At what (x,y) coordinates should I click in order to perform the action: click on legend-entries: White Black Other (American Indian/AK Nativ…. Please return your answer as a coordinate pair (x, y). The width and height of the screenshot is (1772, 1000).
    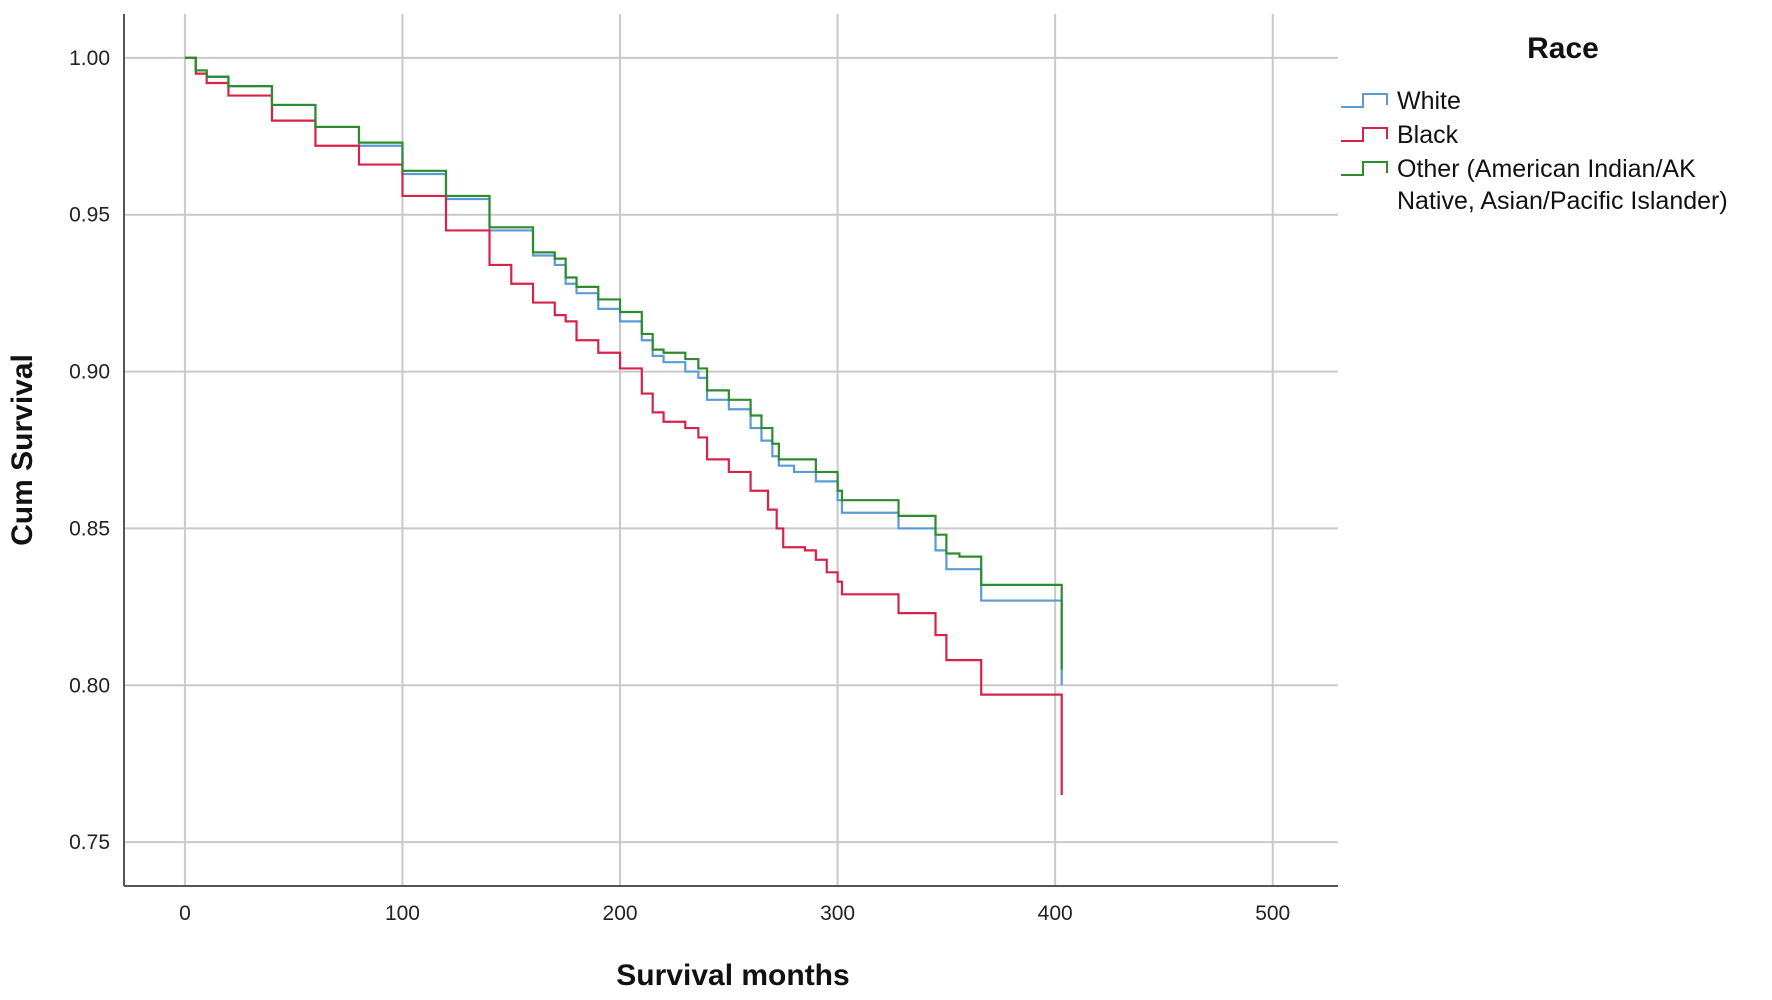
    Looking at the image, I should click on (1534, 151).